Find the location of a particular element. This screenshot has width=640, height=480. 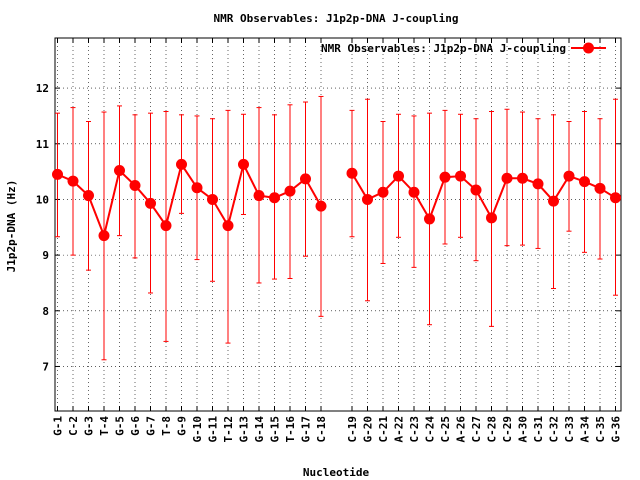

y-axis-label: J1p2p-DNA (Hz) is located at coordinates (11, 226).